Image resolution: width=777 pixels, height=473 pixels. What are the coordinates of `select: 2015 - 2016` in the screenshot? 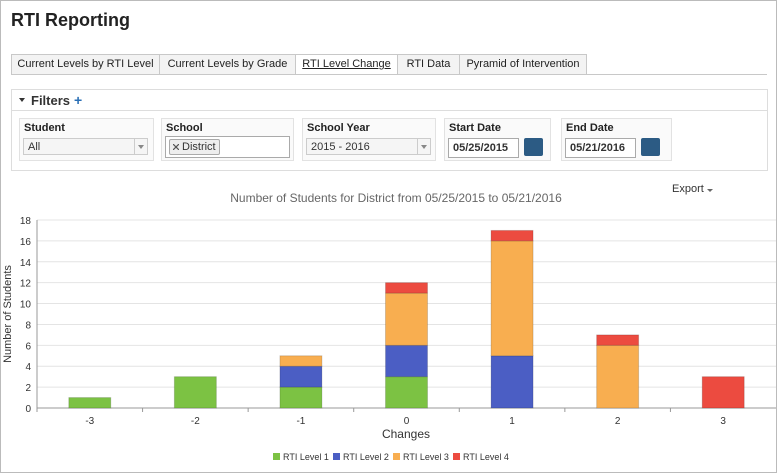 It's located at (368, 146).